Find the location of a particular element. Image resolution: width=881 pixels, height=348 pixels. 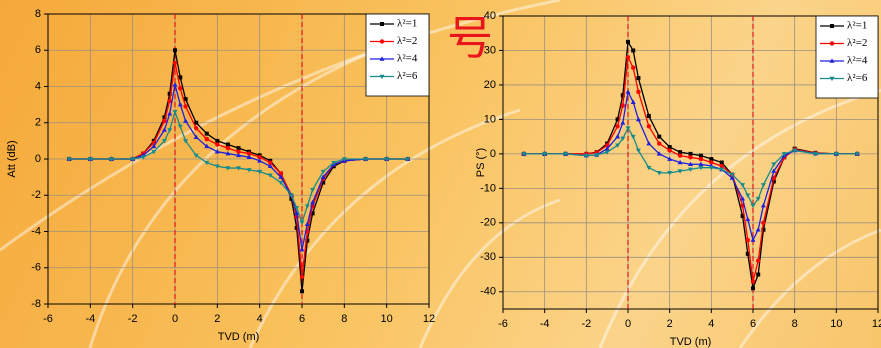

x-tick-label: 4 is located at coordinates (711, 324).